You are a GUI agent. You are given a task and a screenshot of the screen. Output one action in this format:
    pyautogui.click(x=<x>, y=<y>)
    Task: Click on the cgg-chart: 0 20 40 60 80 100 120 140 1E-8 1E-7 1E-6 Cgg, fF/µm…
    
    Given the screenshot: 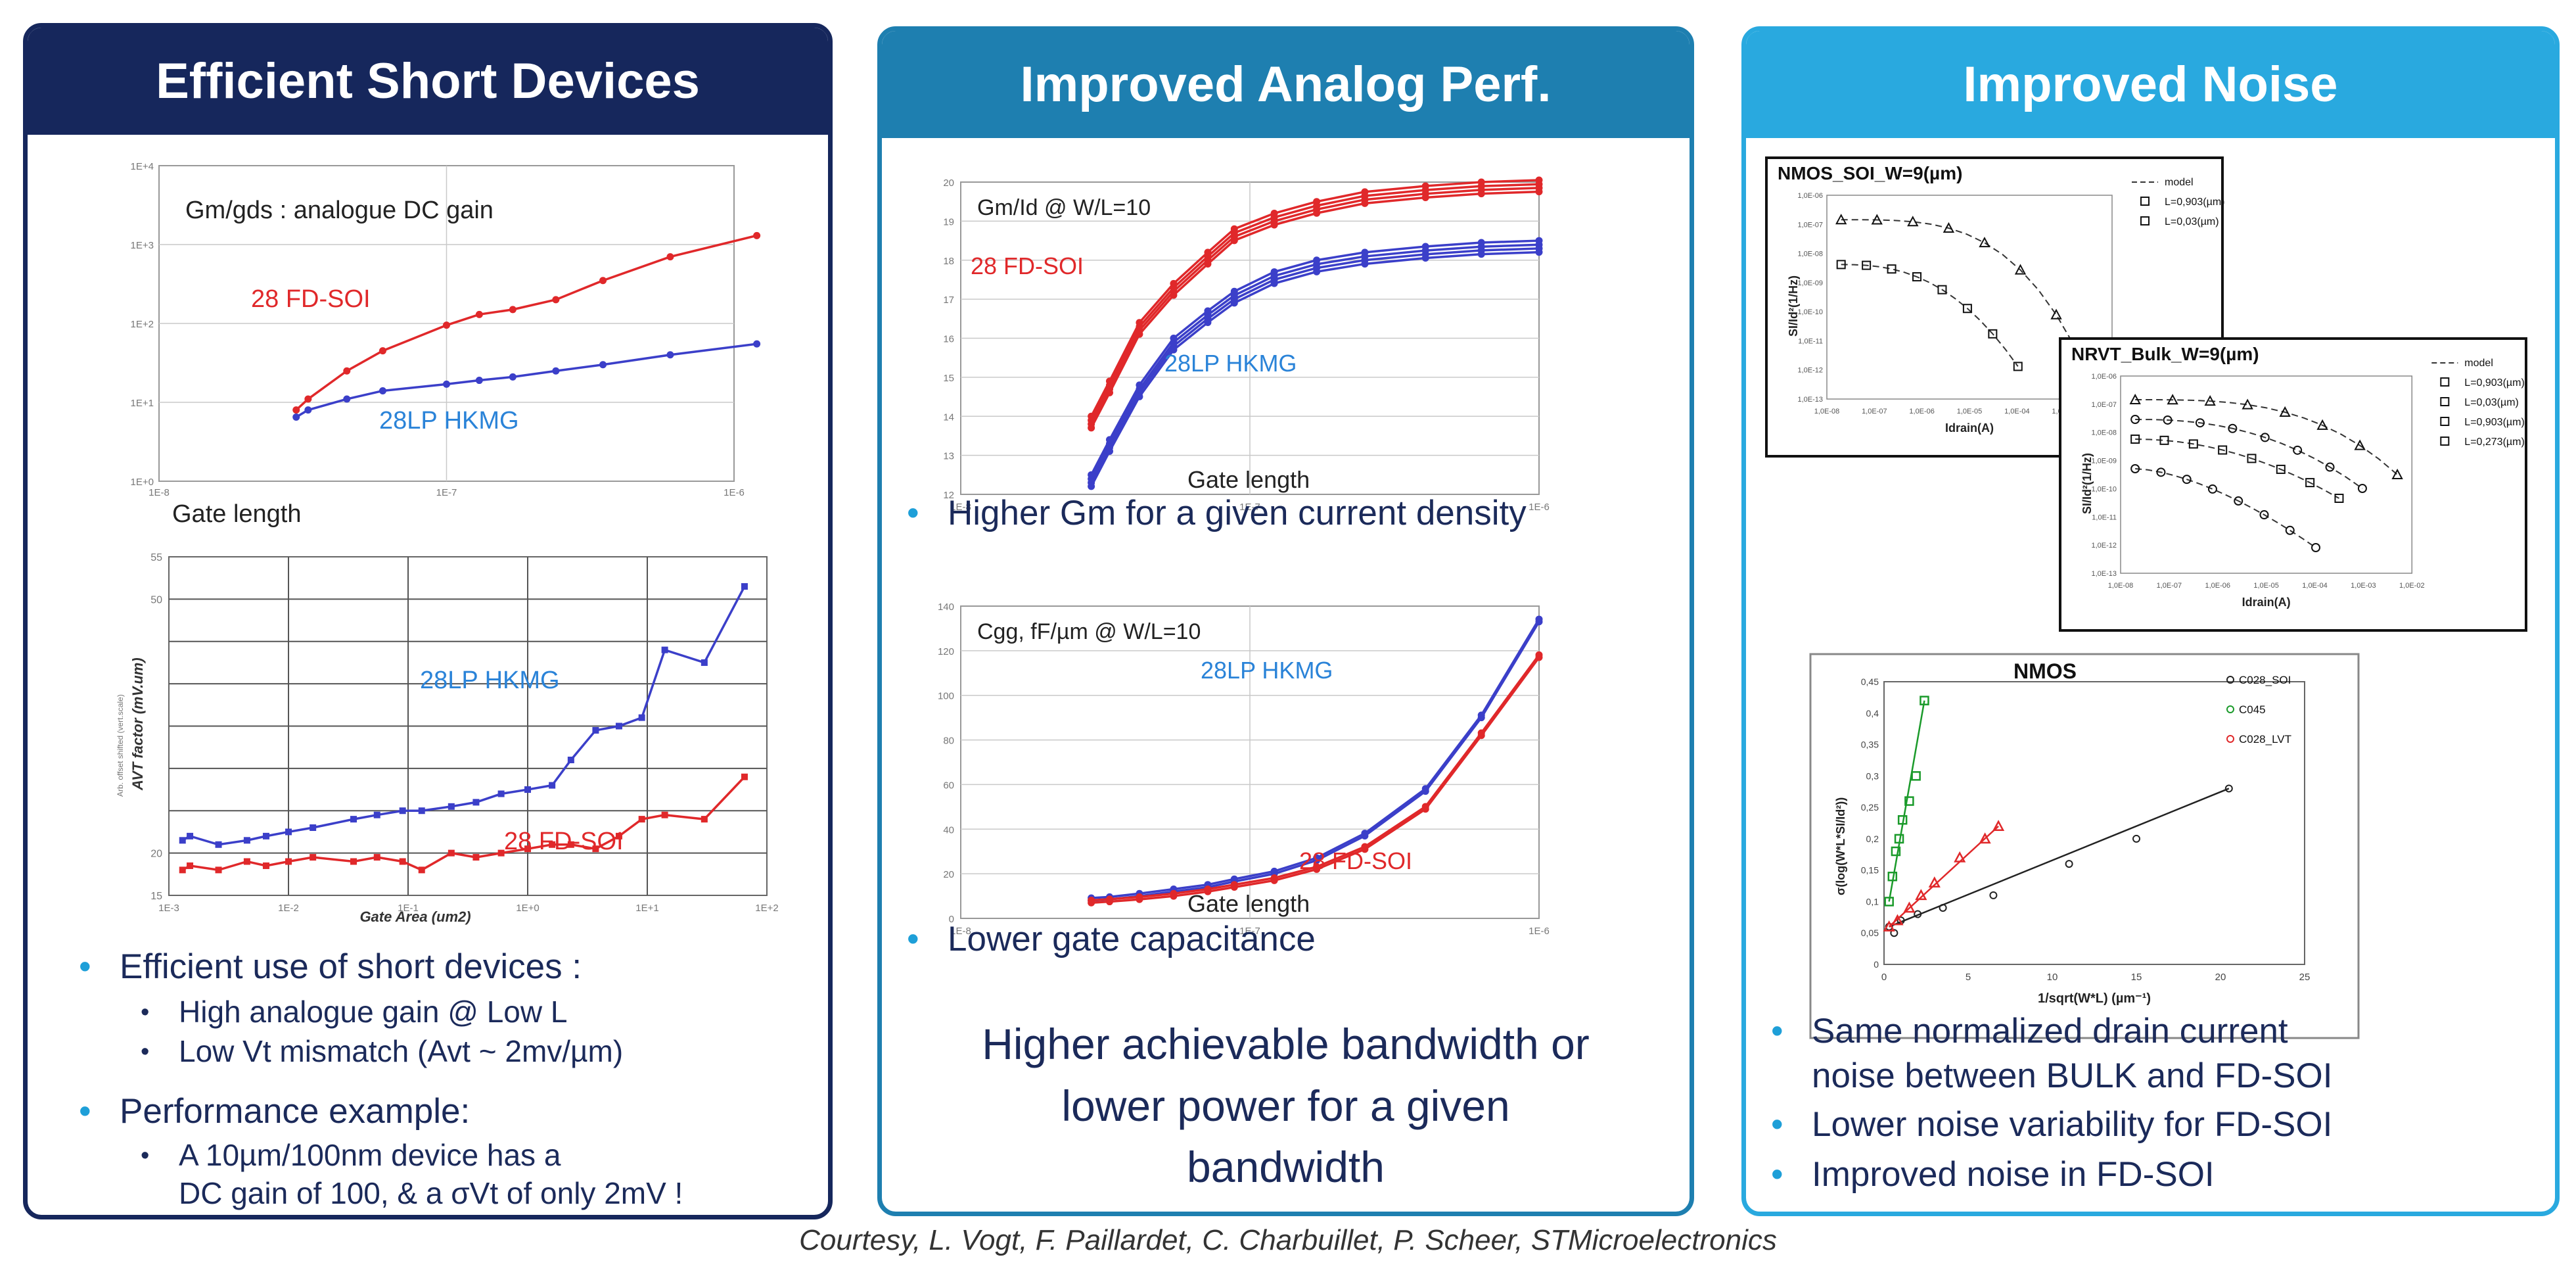 What is the action you would take?
    pyautogui.click(x=1240, y=774)
    